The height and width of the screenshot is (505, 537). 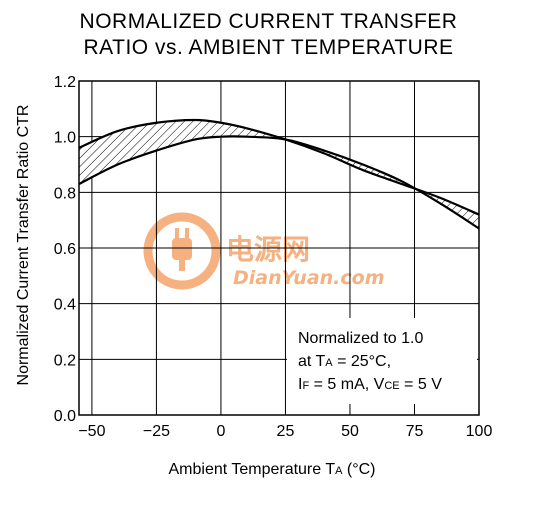 I want to click on watermark-logo-ring, so click(x=182, y=251).